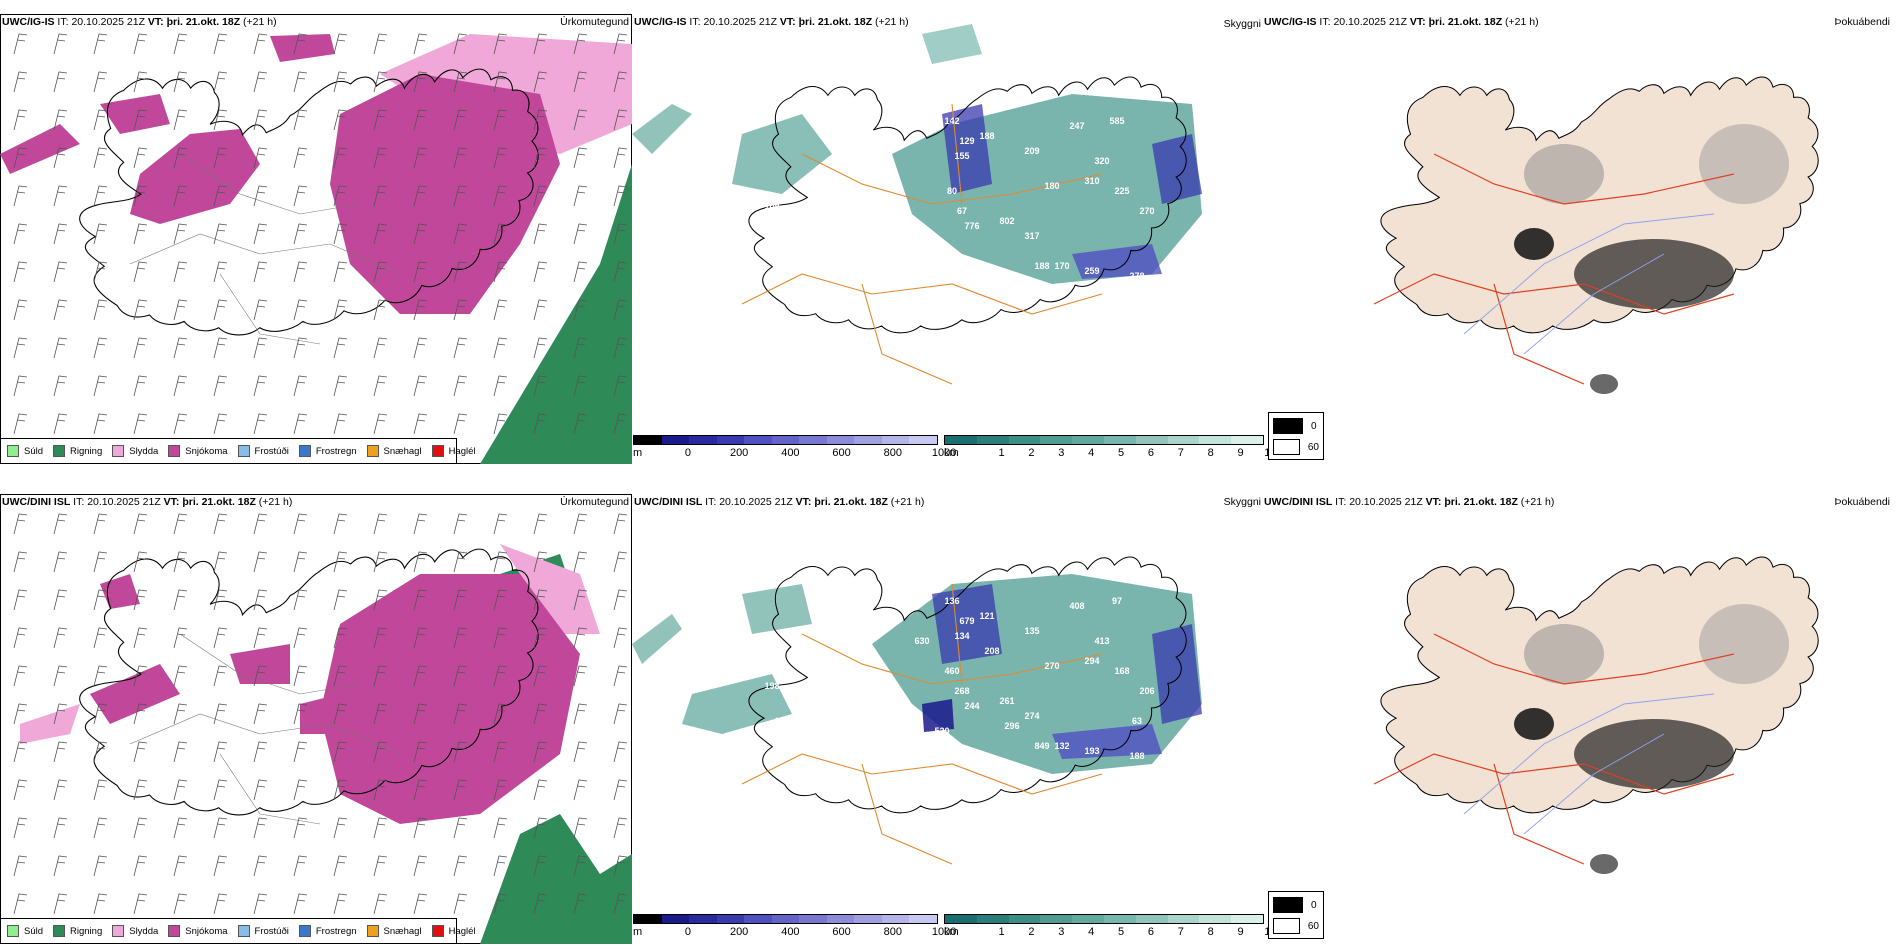  I want to click on colorbar-tick-label: 5, so click(1121, 932).